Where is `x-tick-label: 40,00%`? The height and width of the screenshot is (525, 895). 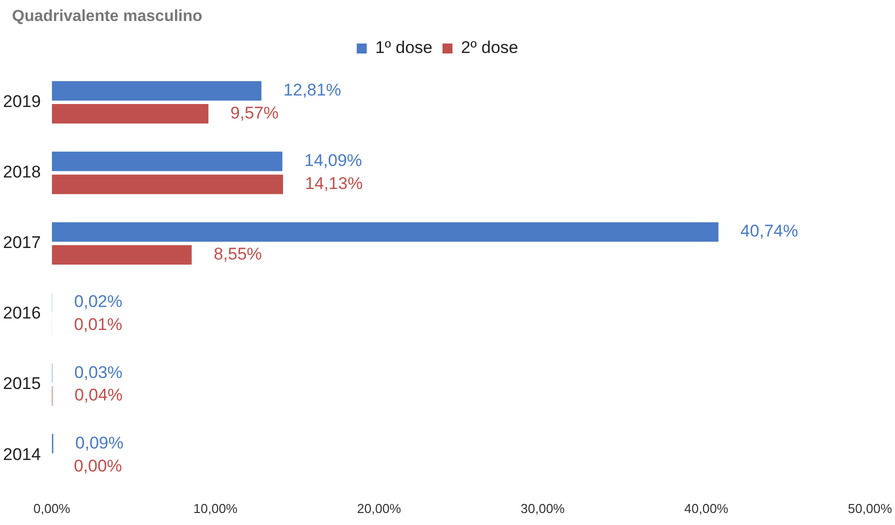
x-tick-label: 40,00% is located at coordinates (706, 508).